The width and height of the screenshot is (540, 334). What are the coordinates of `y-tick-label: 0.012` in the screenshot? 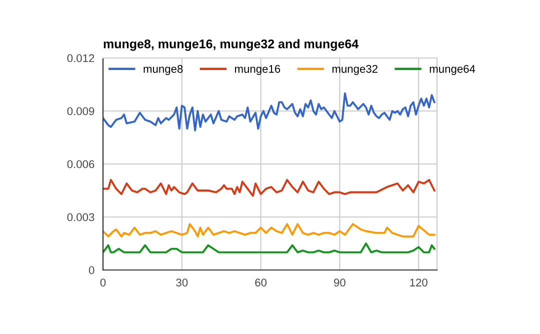 It's located at (80, 58).